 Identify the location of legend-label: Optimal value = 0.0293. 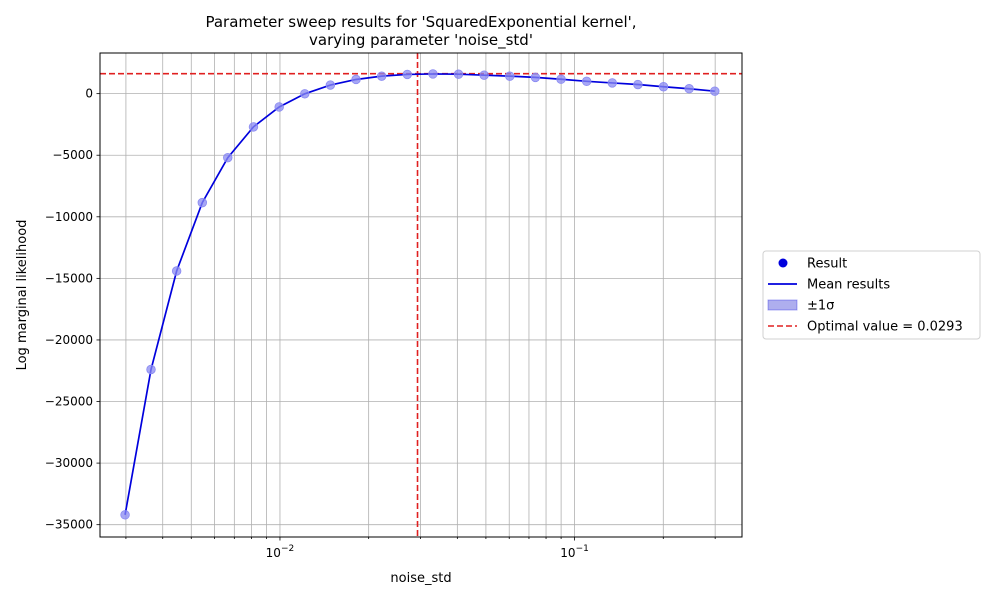
(885, 327).